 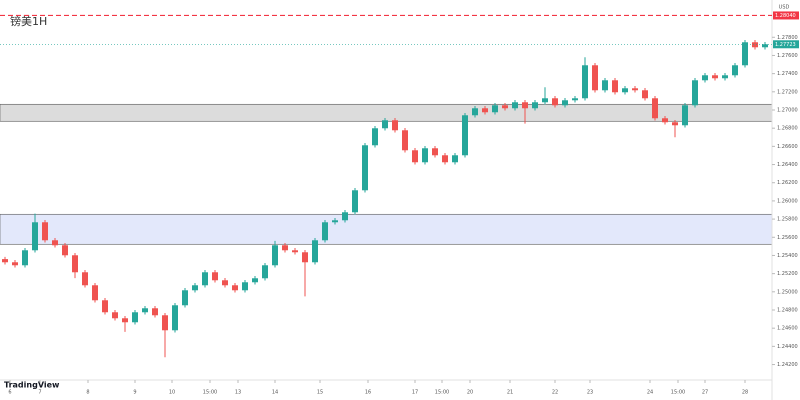 What do you see at coordinates (787, 165) in the screenshot?
I see `y-tick-label: 1.26400` at bounding box center [787, 165].